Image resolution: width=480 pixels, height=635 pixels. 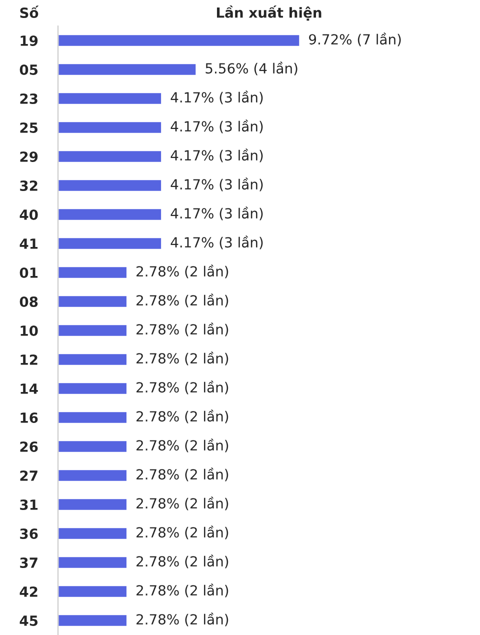 I want to click on y-tick-label: 23, so click(x=29, y=98).